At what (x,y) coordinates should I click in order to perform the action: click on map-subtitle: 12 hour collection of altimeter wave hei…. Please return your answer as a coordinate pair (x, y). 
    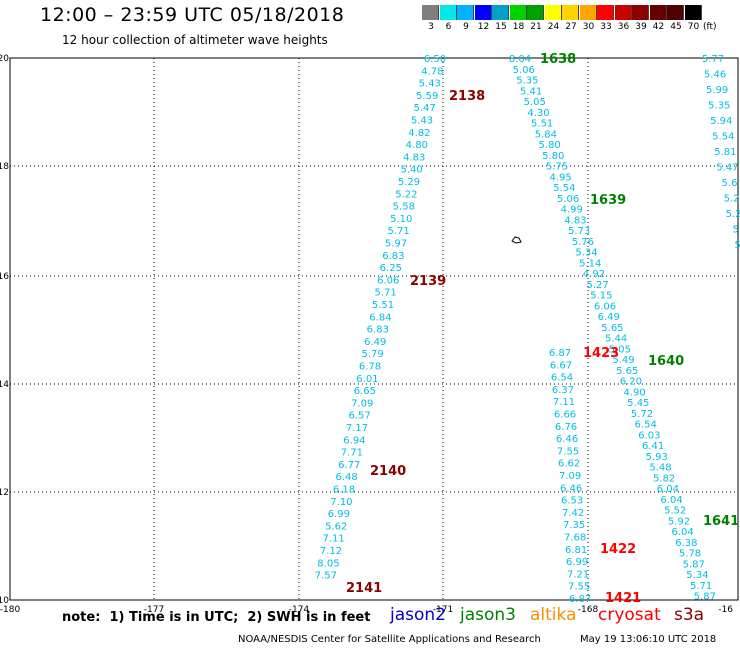
    Looking at the image, I should click on (195, 40).